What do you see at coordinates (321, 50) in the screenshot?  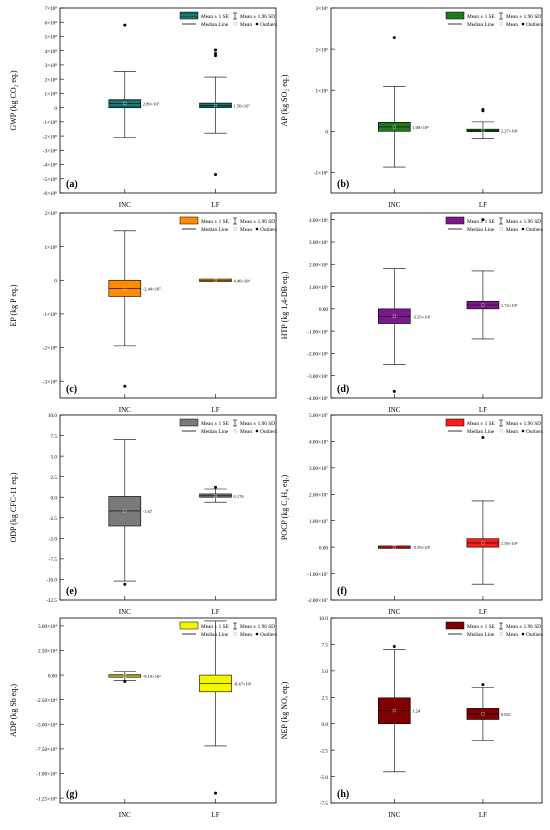 I see `y-tick-label: 2×10⁶` at bounding box center [321, 50].